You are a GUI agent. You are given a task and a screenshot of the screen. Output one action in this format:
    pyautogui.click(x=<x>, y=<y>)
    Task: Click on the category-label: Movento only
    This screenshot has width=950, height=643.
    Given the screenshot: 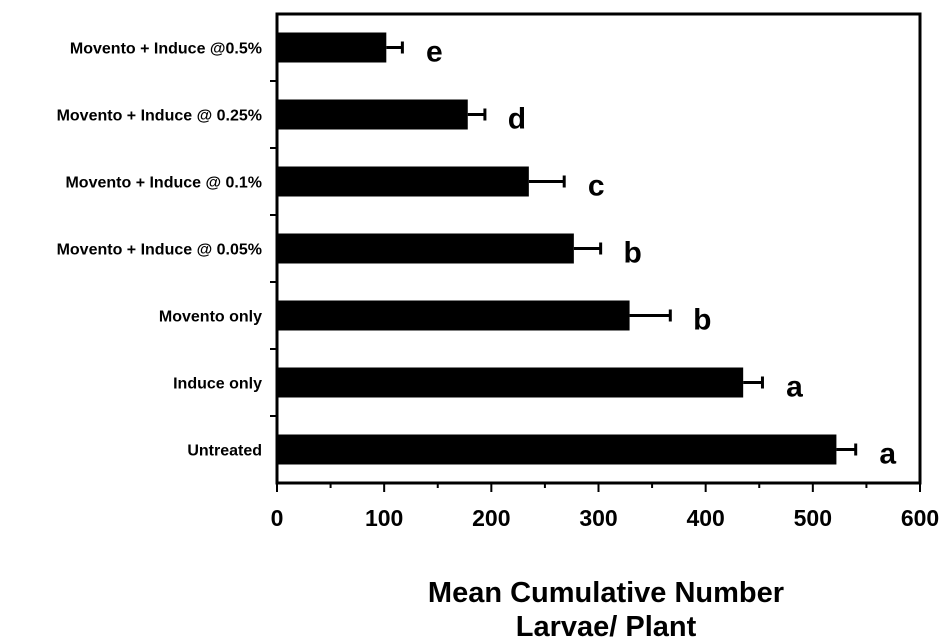 What is the action you would take?
    pyautogui.click(x=210, y=317)
    